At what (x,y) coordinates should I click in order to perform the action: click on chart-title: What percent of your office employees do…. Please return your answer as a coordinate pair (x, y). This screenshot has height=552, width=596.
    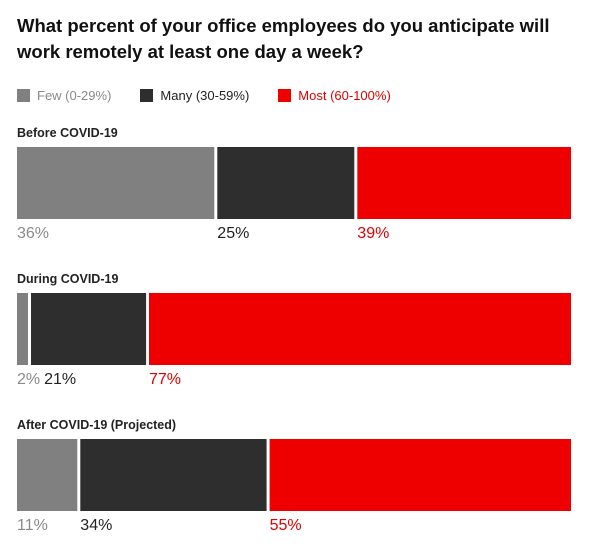
    Looking at the image, I should click on (283, 38).